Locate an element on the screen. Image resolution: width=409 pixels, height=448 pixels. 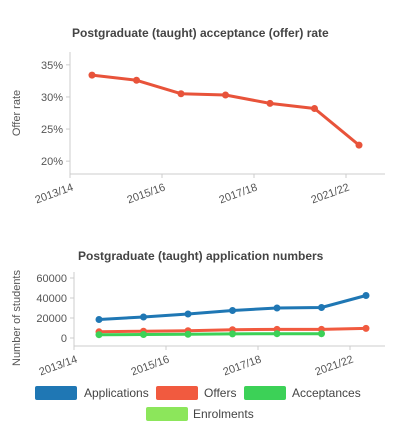
c1-ytick-label: 30% is located at coordinates (52, 98).